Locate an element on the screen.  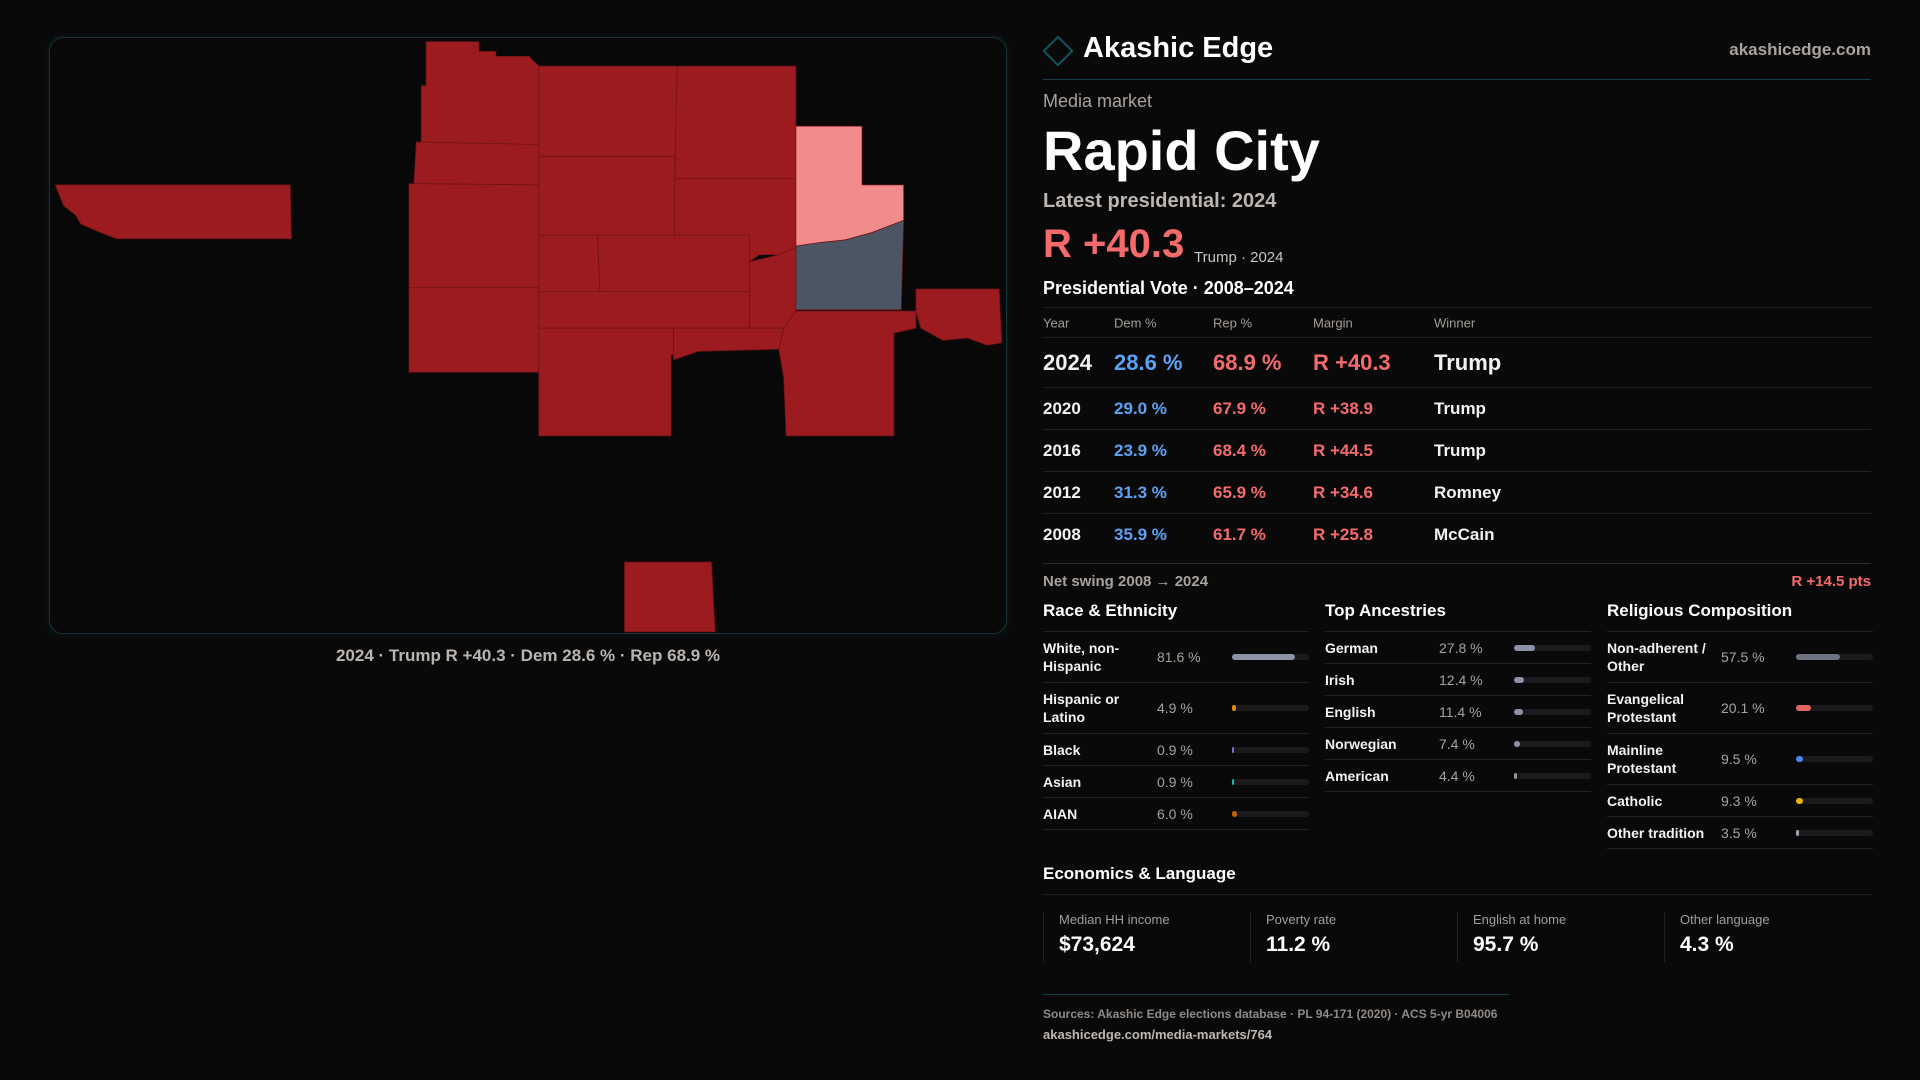
table-row: 2024 28.6 % 68.9 % R +40.3 Trump is located at coordinates (1457, 362).